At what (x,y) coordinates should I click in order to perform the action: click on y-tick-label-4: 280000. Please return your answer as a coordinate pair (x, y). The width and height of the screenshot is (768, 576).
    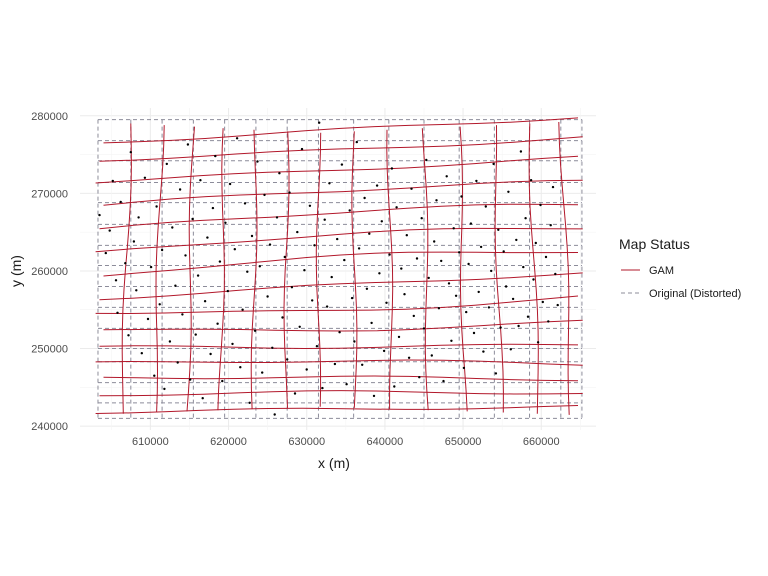
    Looking at the image, I should click on (49, 117).